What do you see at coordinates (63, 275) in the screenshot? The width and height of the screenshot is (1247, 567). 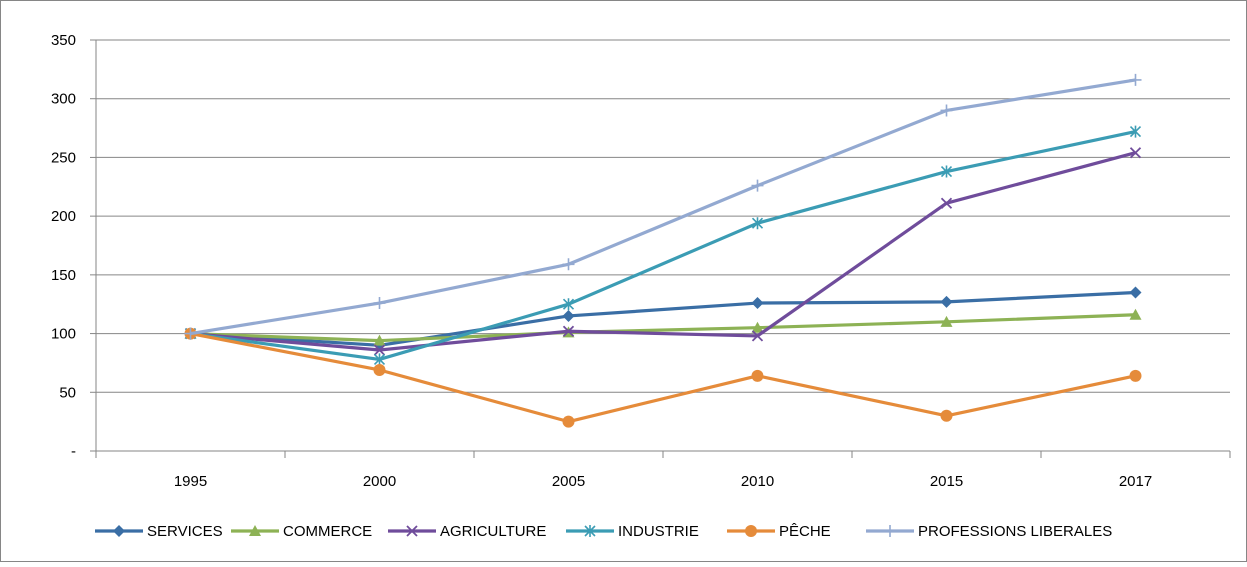 I see `y-tick-label: 150` at bounding box center [63, 275].